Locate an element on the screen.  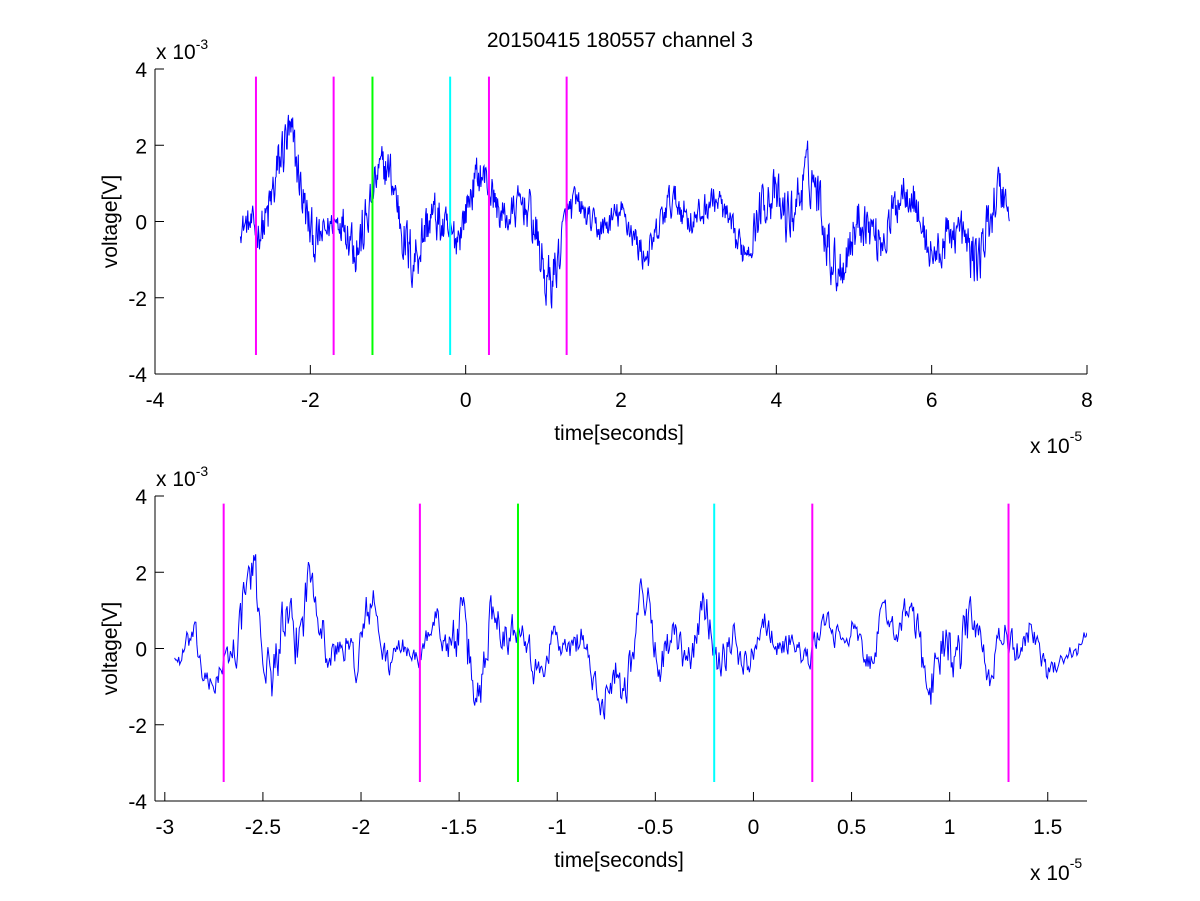
x-tick-label: 4 is located at coordinates (776, 400).